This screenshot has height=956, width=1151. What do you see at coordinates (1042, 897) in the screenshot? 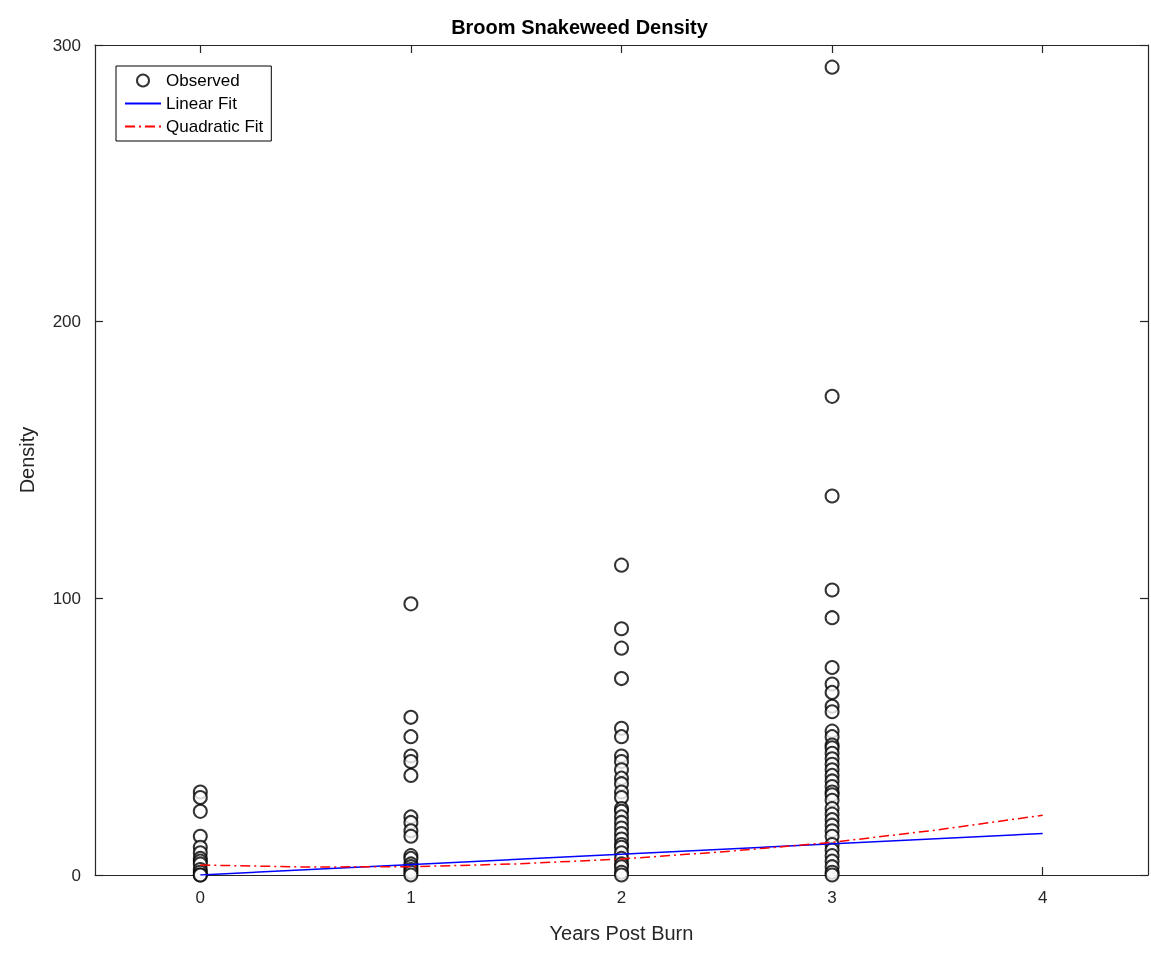
I see `x-tick-label: 4` at bounding box center [1042, 897].